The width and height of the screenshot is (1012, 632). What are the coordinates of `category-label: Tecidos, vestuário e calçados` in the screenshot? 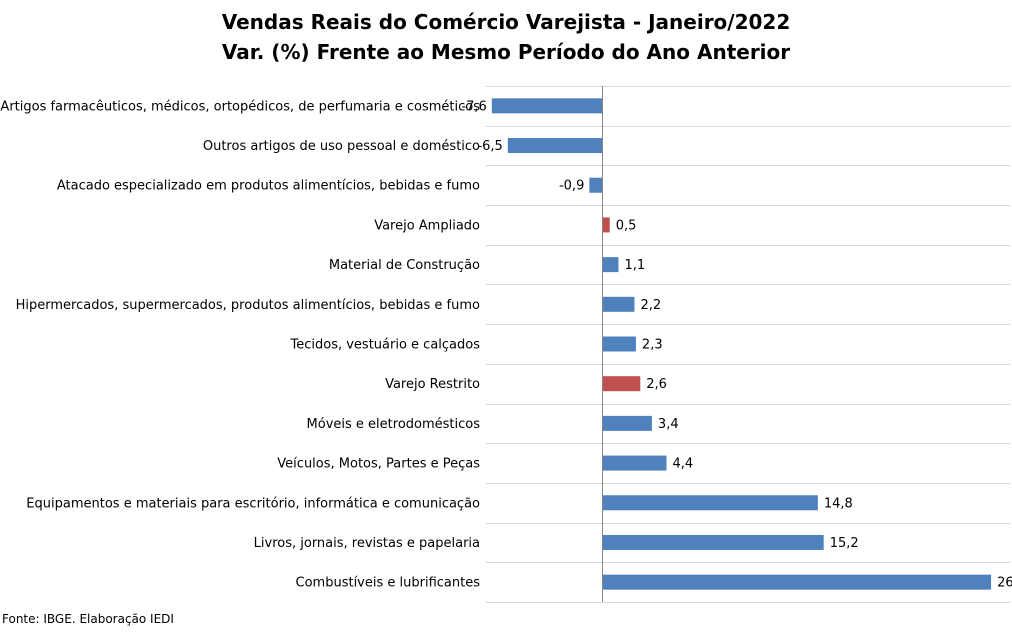 It's located at (385, 345).